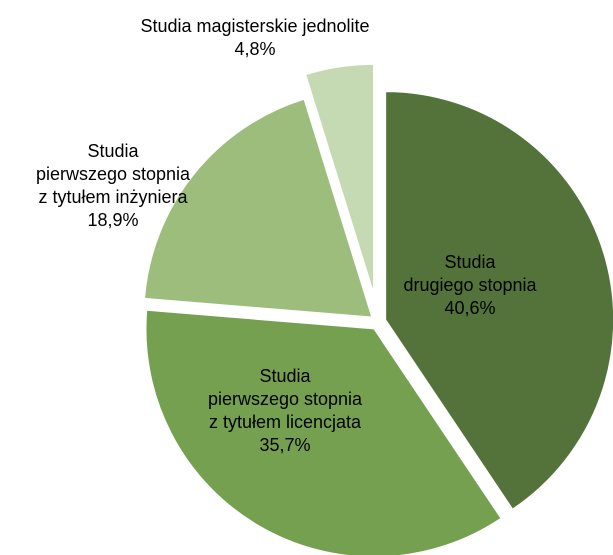  Describe the element at coordinates (254, 26) in the screenshot. I see `slice-label: Studia magisterskie jednolite` at that location.